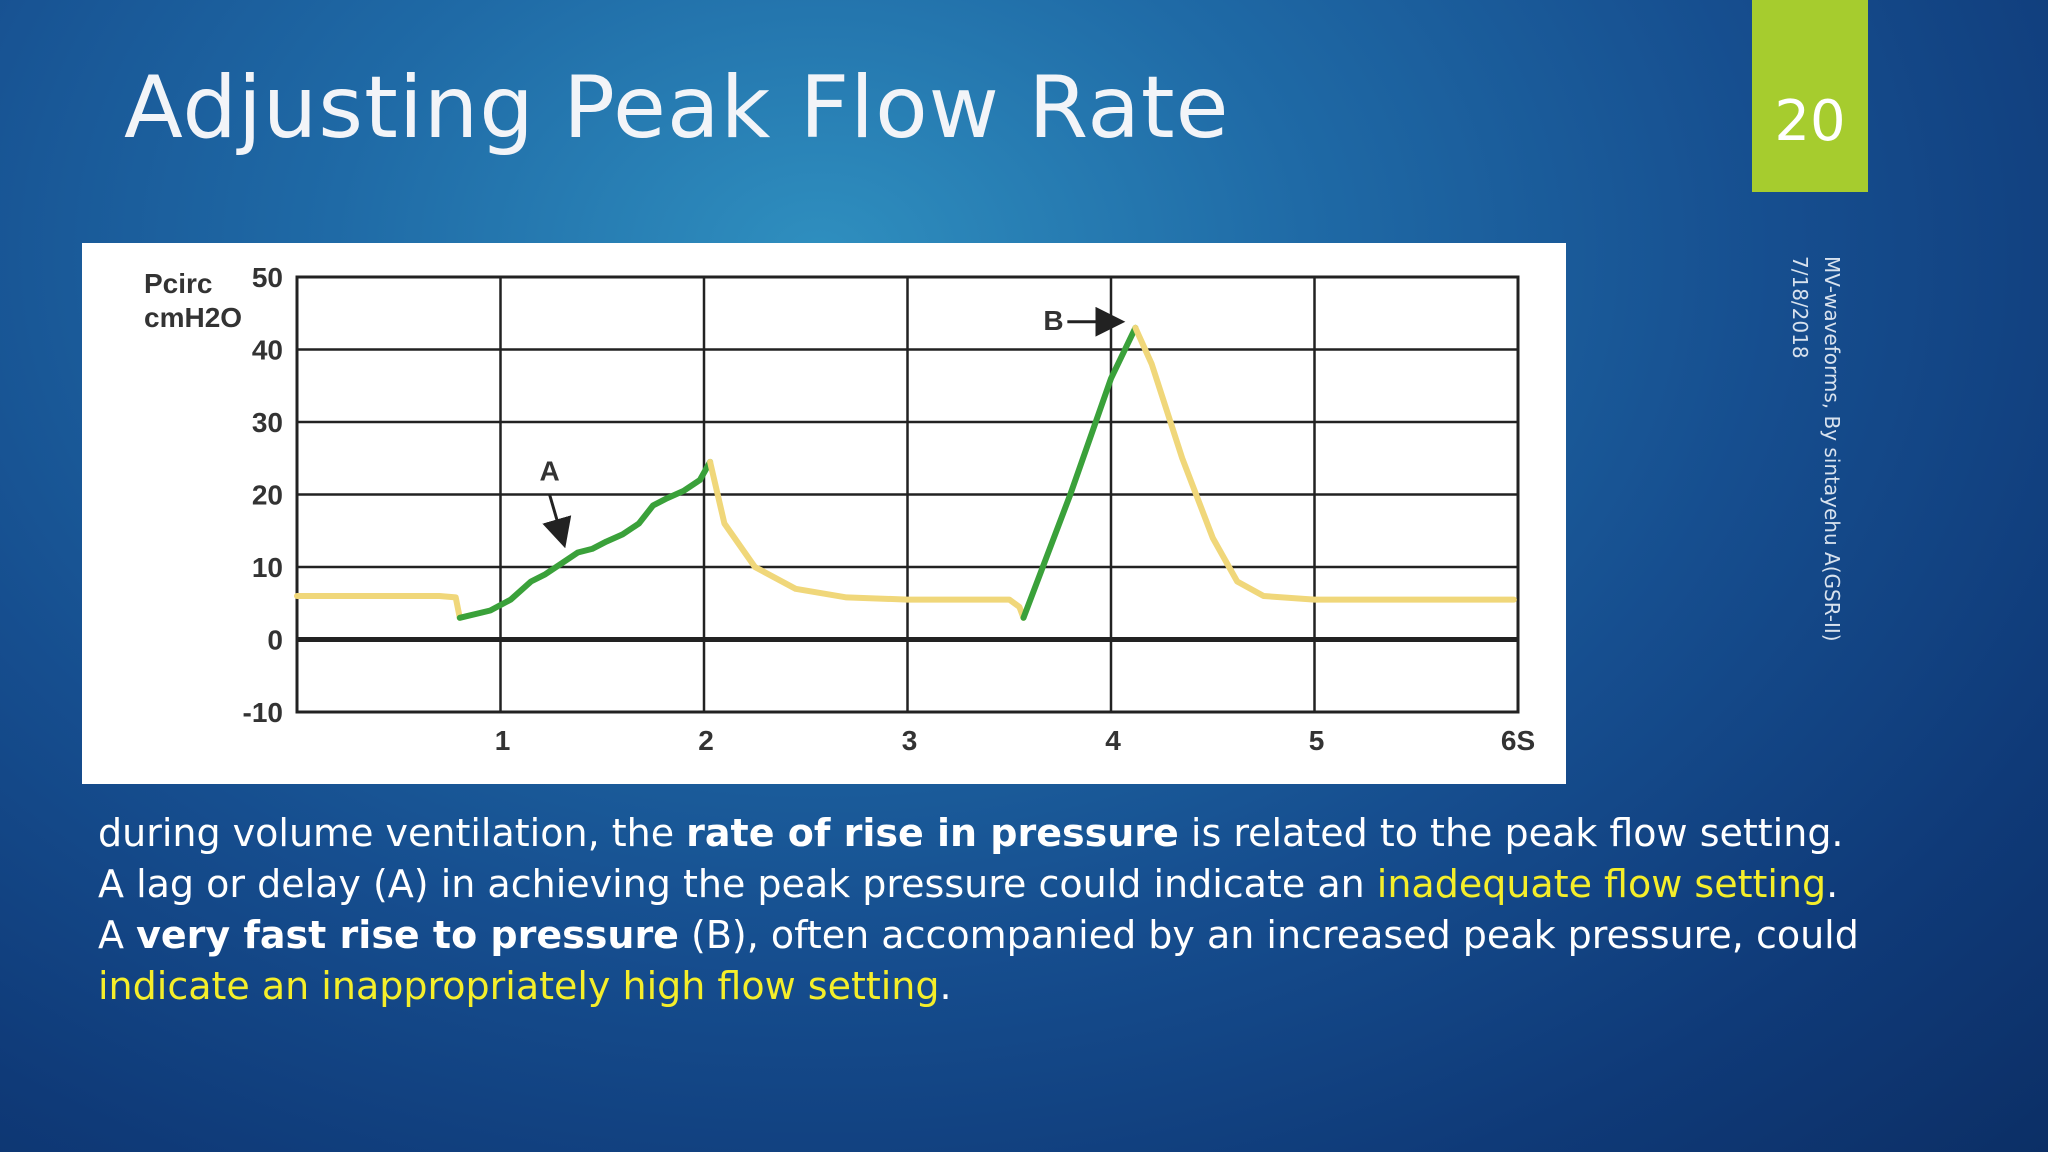 The width and height of the screenshot is (2048, 1152). Describe the element at coordinates (706, 740) in the screenshot. I see `x-tick-label: 2` at that location.